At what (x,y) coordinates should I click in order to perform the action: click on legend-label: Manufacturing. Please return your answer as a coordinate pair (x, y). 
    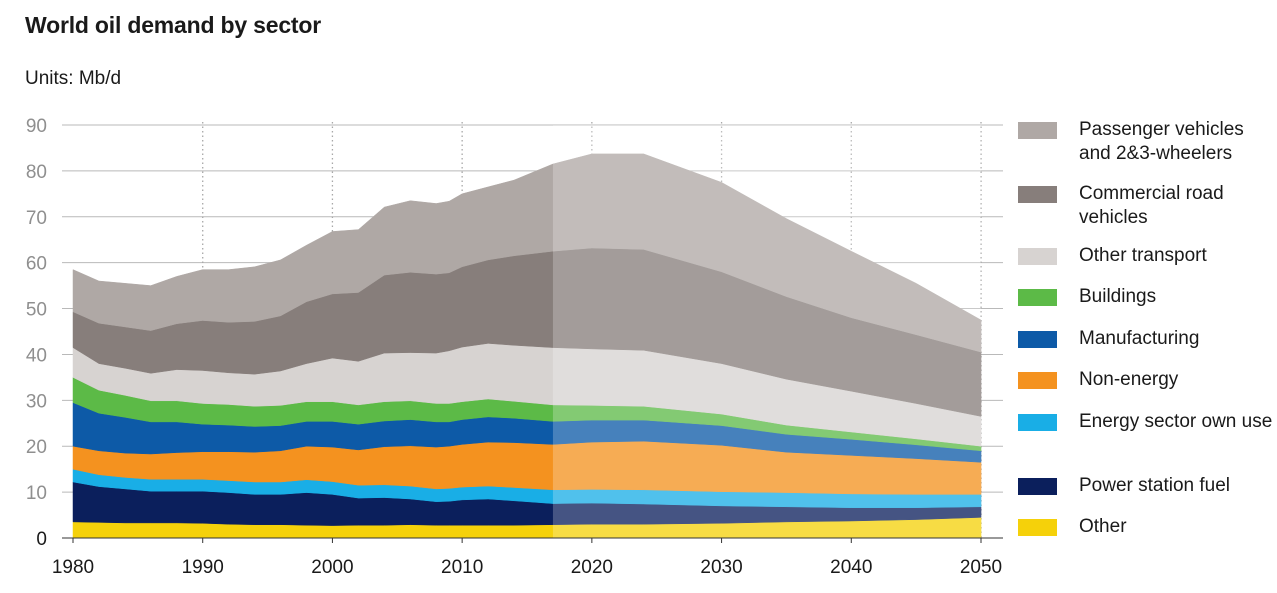
    Looking at the image, I should click on (1139, 338).